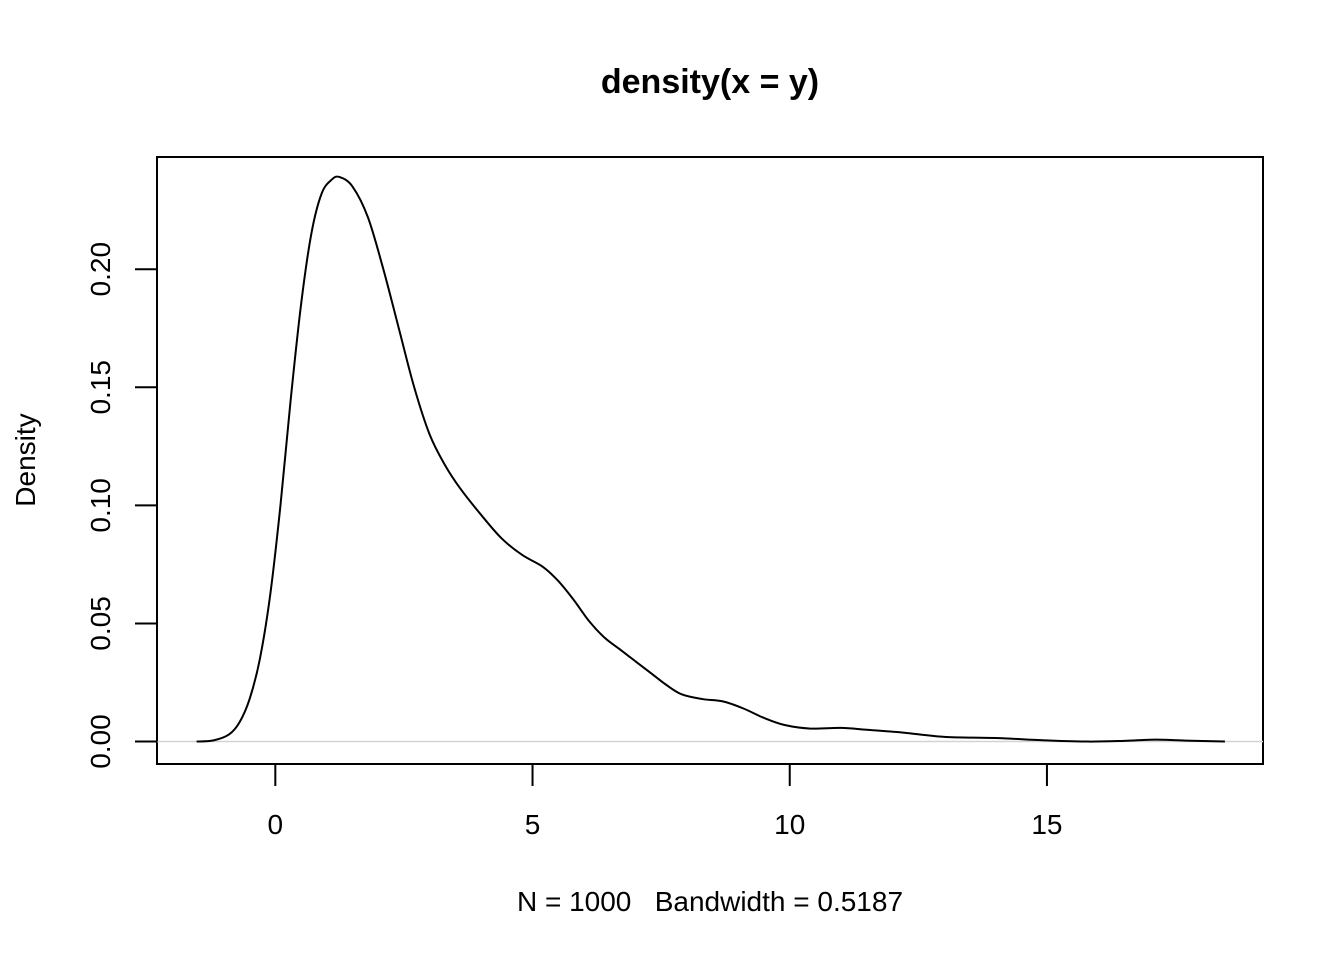  Describe the element at coordinates (789, 824) in the screenshot. I see `x-tick-label: 10` at that location.